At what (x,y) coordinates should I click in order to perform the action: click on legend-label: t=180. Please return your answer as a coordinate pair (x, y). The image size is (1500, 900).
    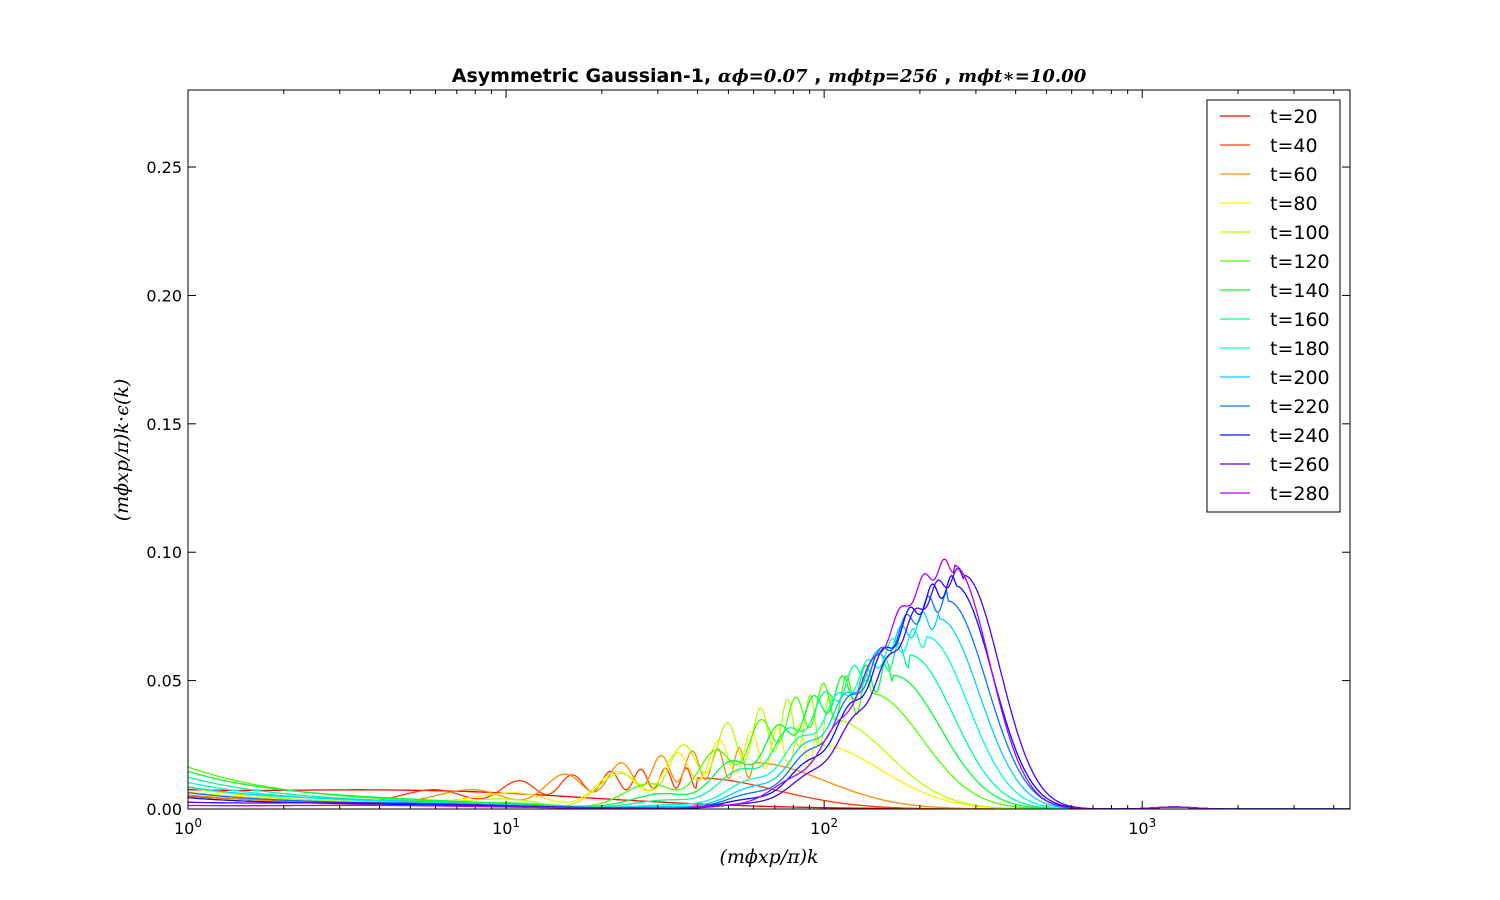
    Looking at the image, I should click on (1300, 349).